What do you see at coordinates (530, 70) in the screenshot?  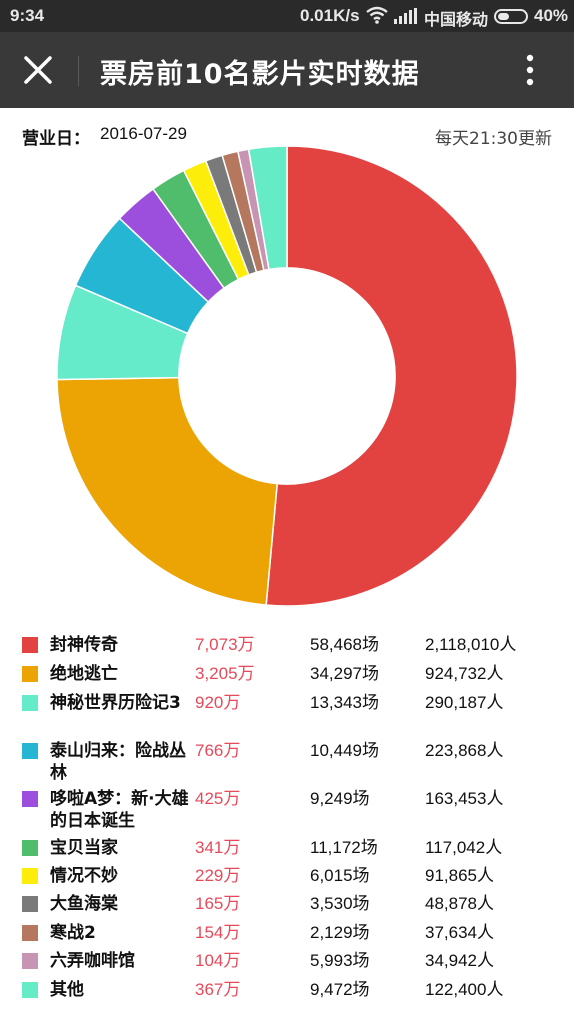 I see `more-vert-icon` at bounding box center [530, 70].